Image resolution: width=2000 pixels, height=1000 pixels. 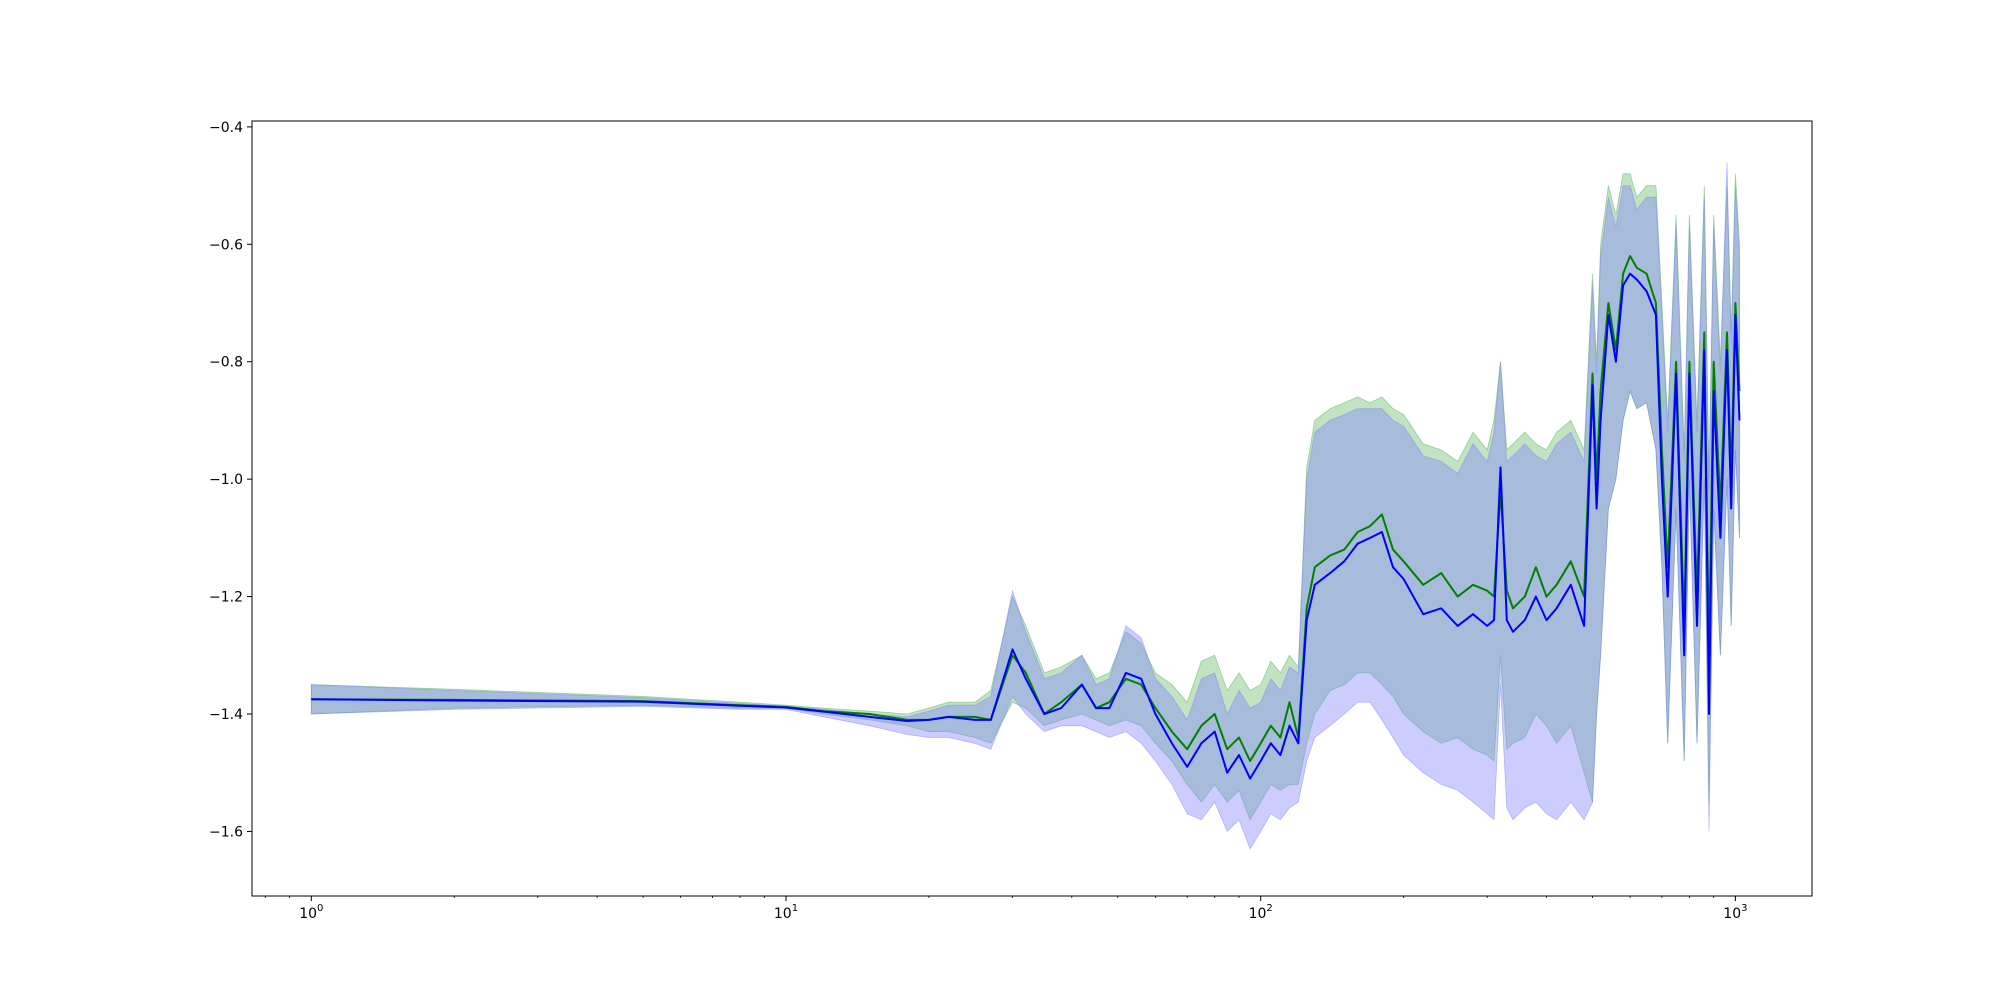 What do you see at coordinates (1006, 909) in the screenshot?
I see `x-axis: 10⁰ 10¹ 10² 10³` at bounding box center [1006, 909].